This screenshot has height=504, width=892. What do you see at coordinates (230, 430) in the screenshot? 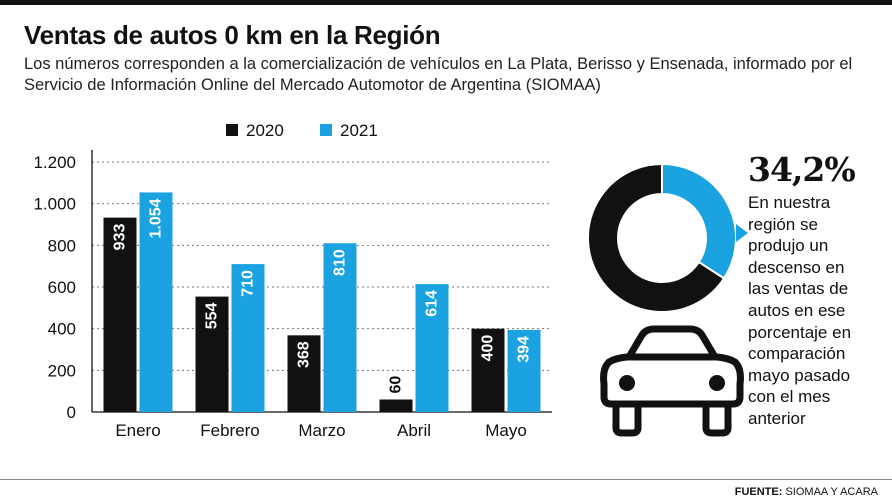
I see `x-tick-label: Febrero` at bounding box center [230, 430].